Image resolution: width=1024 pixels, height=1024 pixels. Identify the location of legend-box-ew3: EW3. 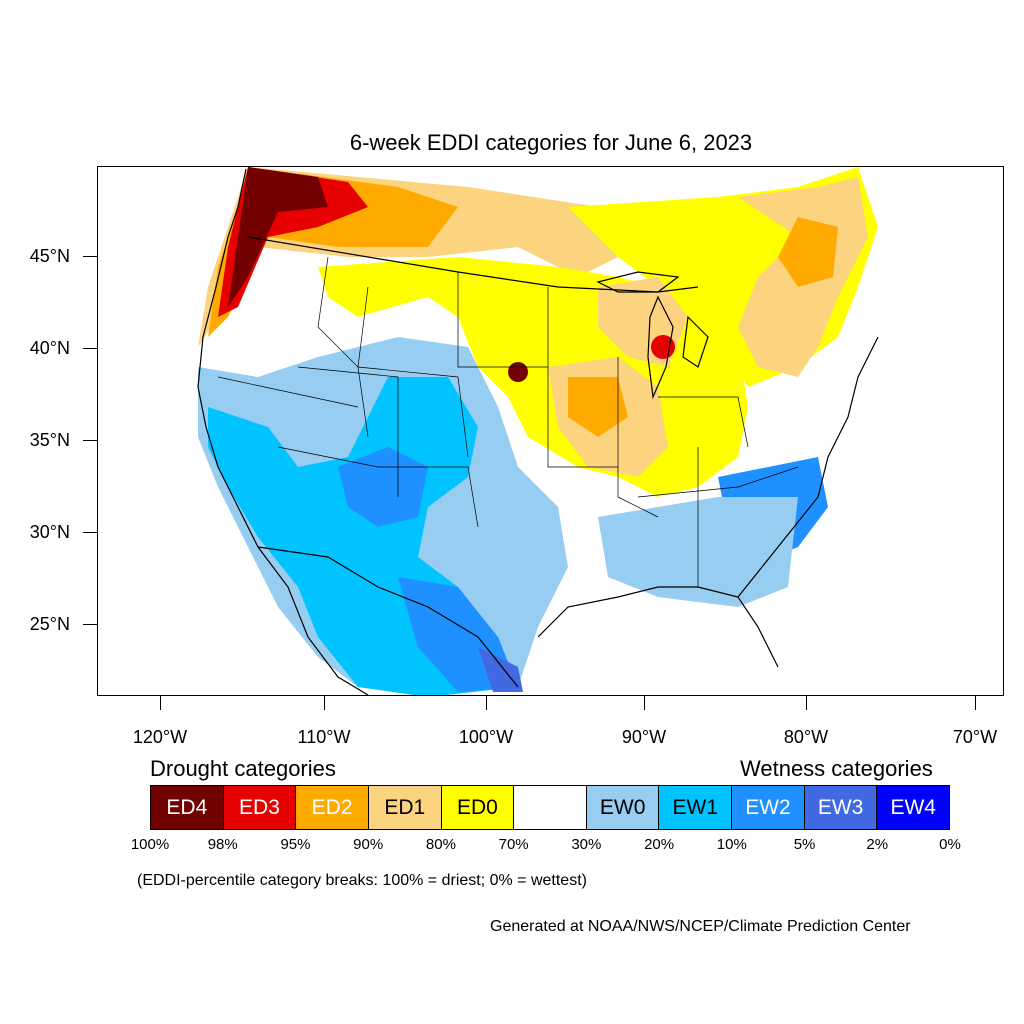
(841, 807).